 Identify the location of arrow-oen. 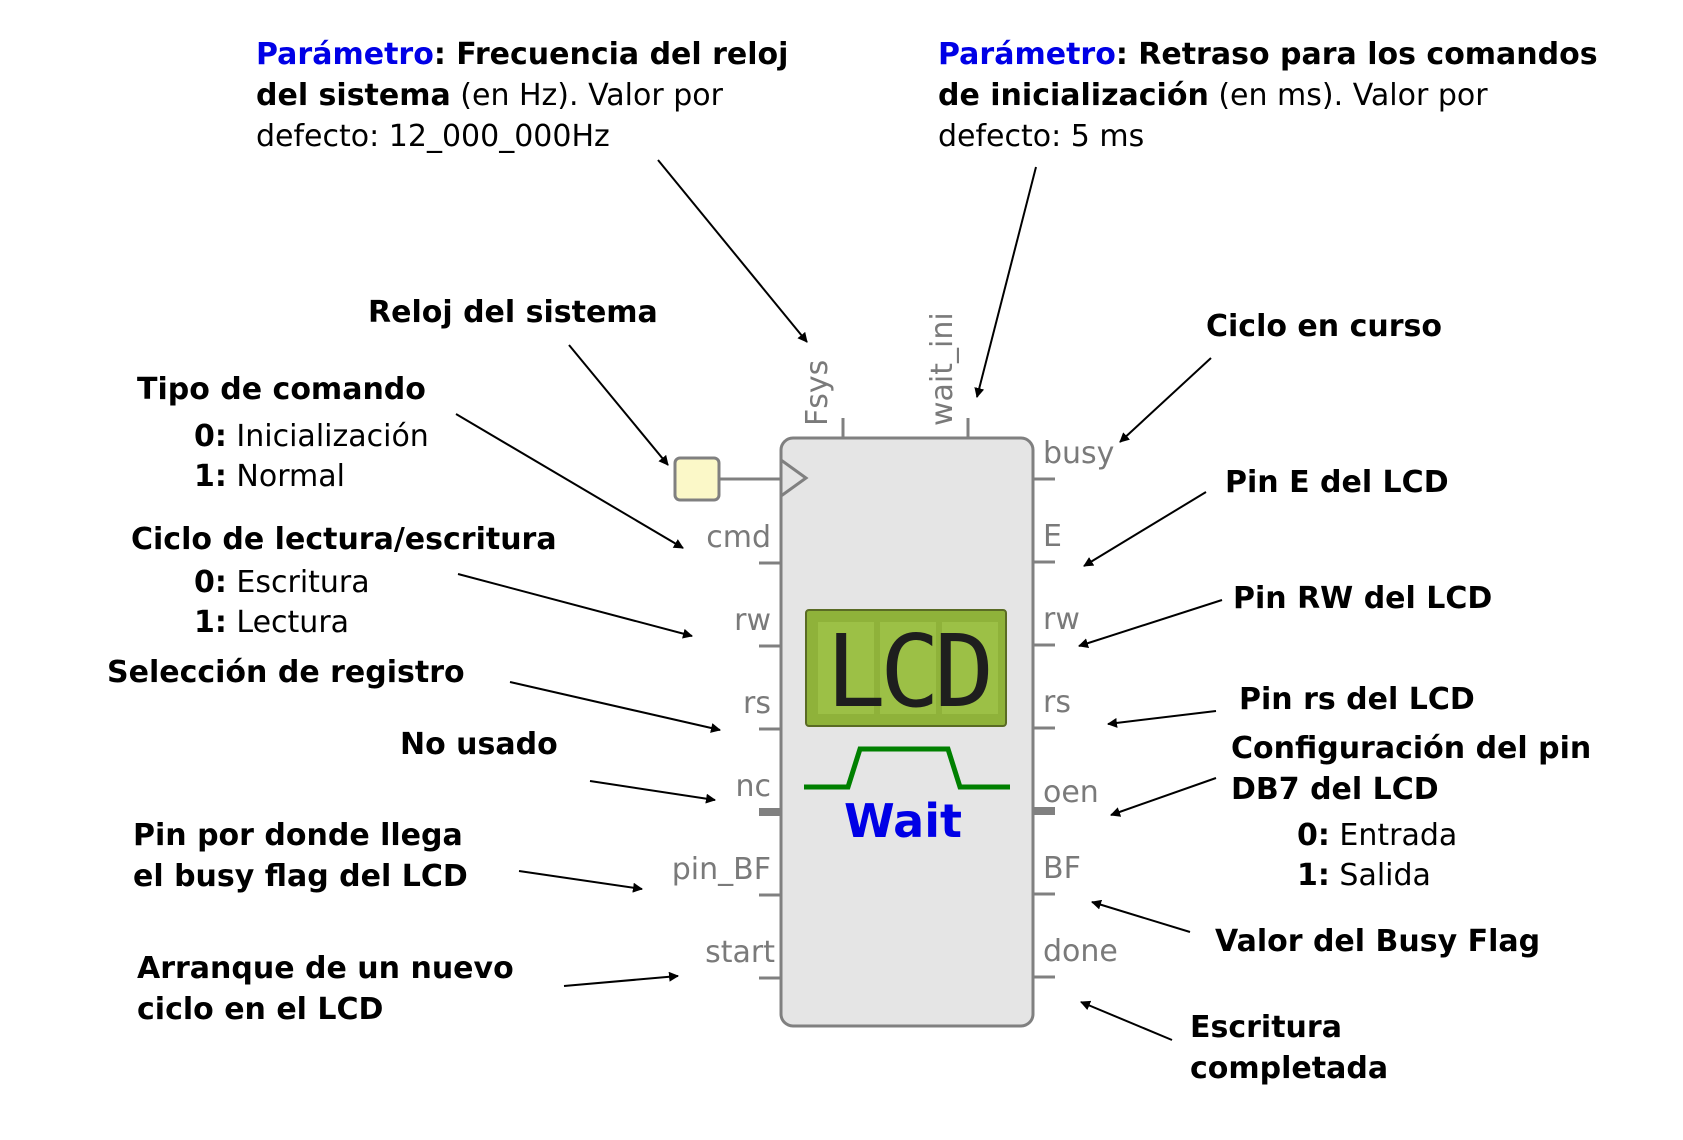
(1163, 797).